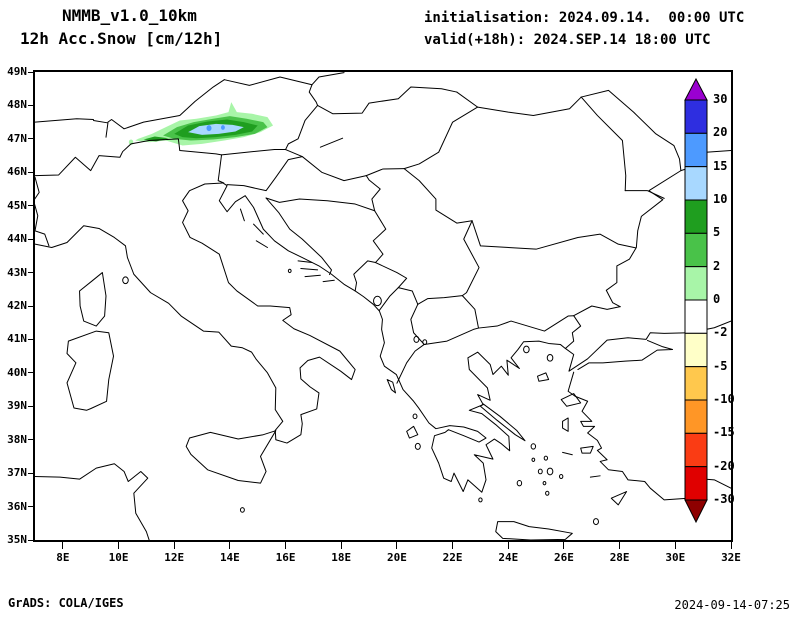 This screenshot has height=618, width=800. What do you see at coordinates (724, 499) in the screenshot?
I see `colorbar-label: -30` at bounding box center [724, 499].